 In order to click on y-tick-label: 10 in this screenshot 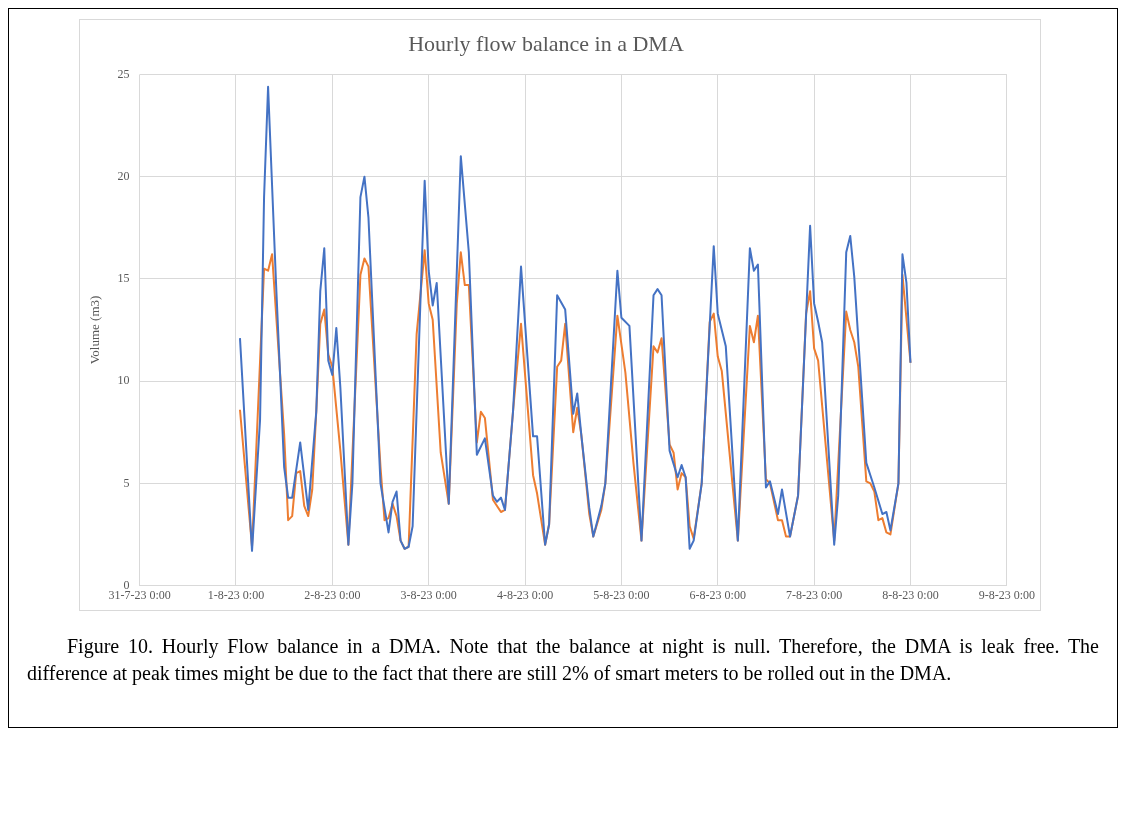, I will do `click(123, 380)`.